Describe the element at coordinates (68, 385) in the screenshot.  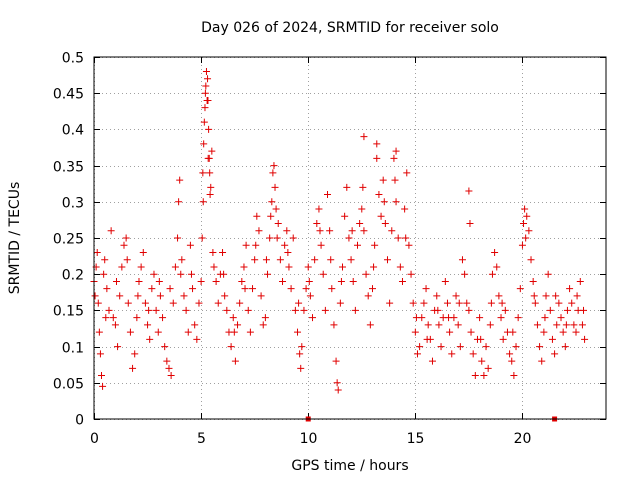
I see `y-tick-label: 0.05` at that location.